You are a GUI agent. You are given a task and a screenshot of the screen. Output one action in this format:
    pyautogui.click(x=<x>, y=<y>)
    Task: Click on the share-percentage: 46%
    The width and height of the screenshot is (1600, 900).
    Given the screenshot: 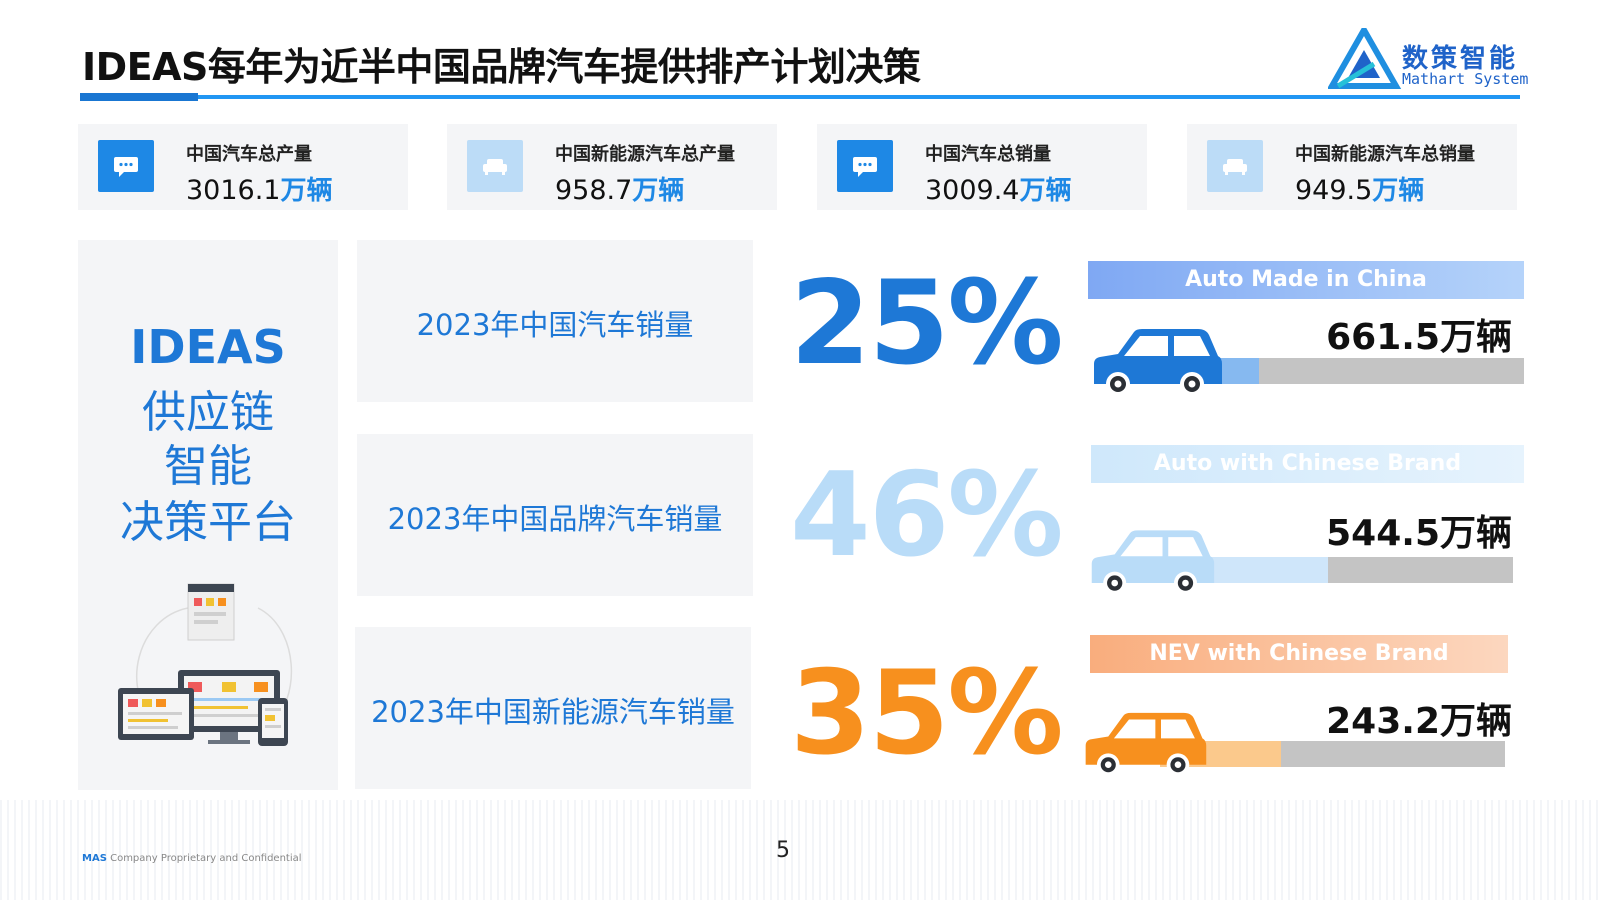 What is the action you would take?
    pyautogui.click(x=927, y=515)
    